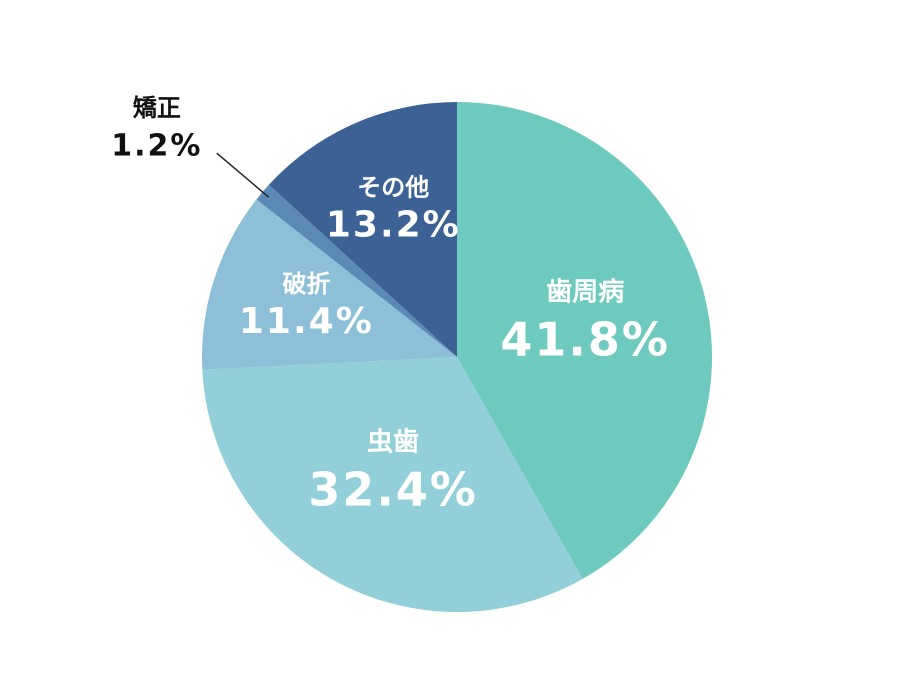 Image resolution: width=900 pixels, height=680 pixels. I want to click on value-label: 32.4%, so click(393, 490).